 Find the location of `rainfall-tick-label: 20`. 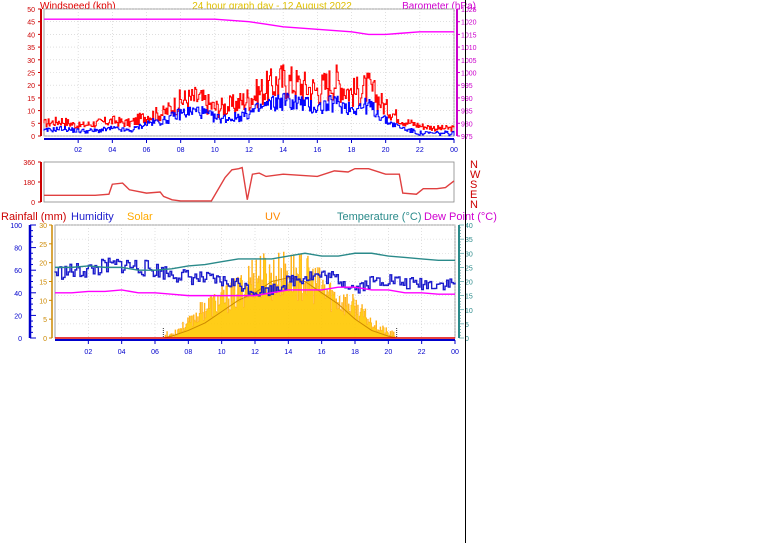

rainfall-tick-label: 20 is located at coordinates (18, 316).